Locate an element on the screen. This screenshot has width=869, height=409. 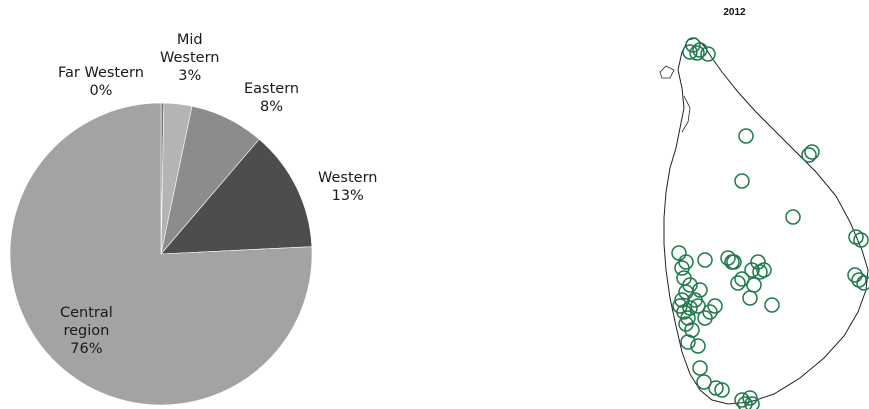
map-title: 2012 is located at coordinates (734, 12).